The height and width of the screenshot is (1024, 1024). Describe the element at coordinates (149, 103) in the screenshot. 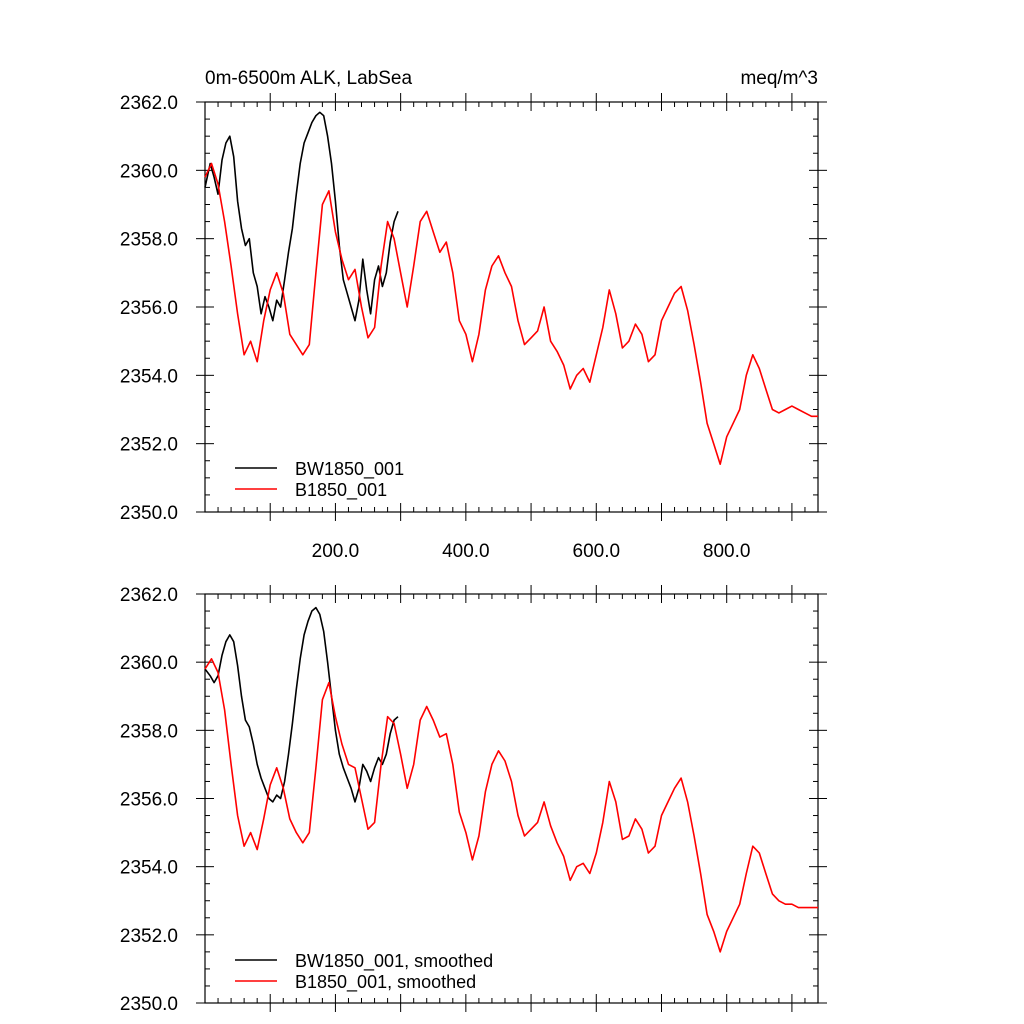

I see `top-y-tick-label: 2362.0` at that location.